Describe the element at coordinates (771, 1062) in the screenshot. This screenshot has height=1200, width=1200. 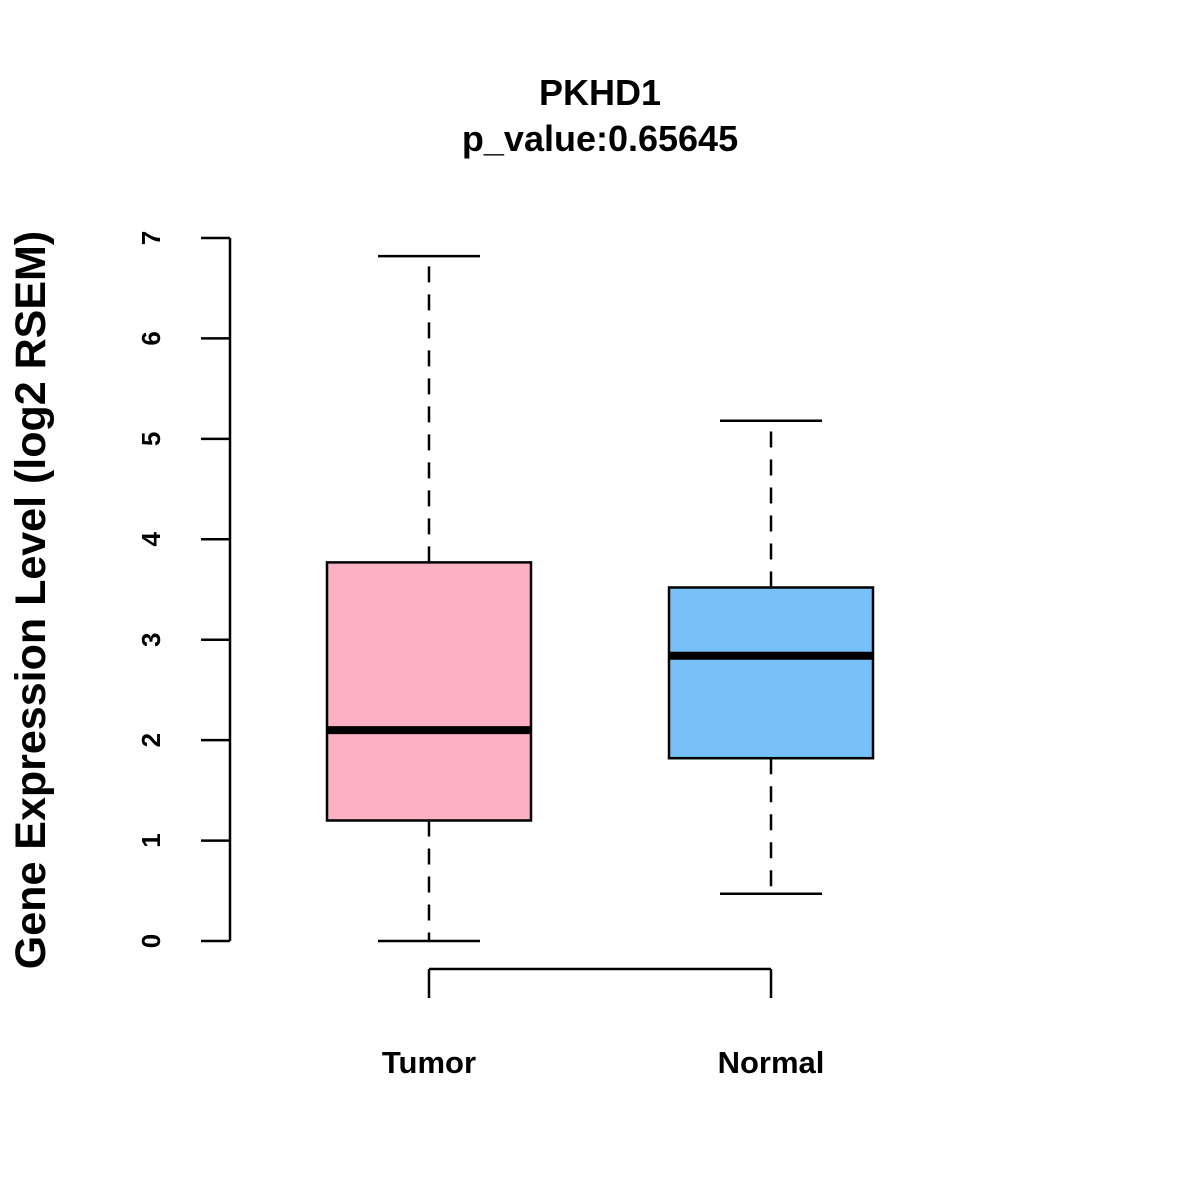
I see `x-tick-label: Normal` at that location.